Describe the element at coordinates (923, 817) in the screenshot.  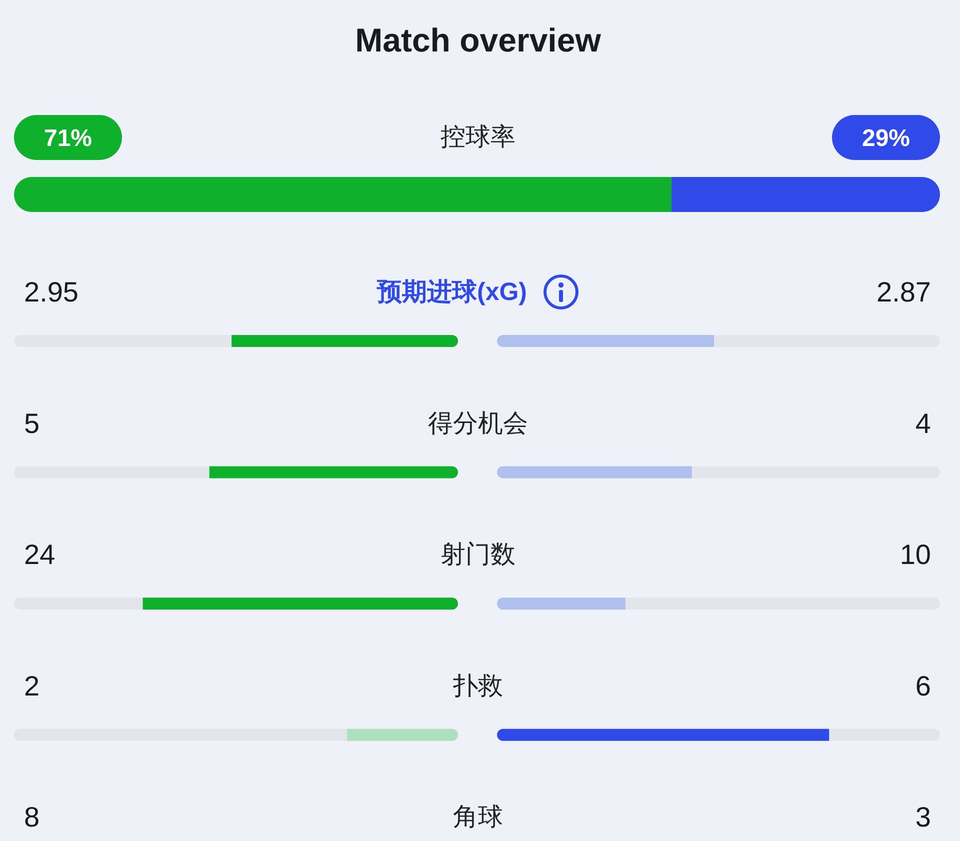
I see `data-label: 3` at that location.